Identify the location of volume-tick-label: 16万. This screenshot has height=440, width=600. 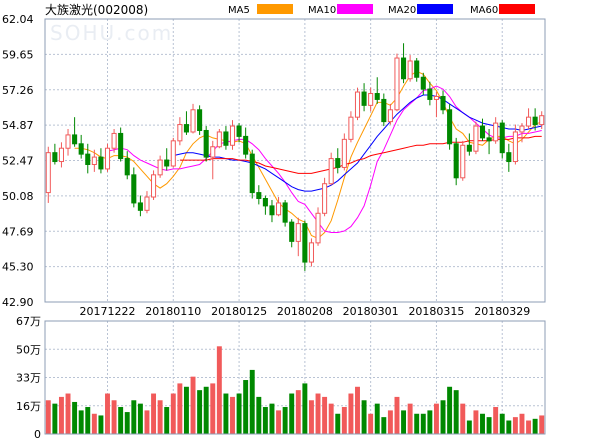
(28, 406).